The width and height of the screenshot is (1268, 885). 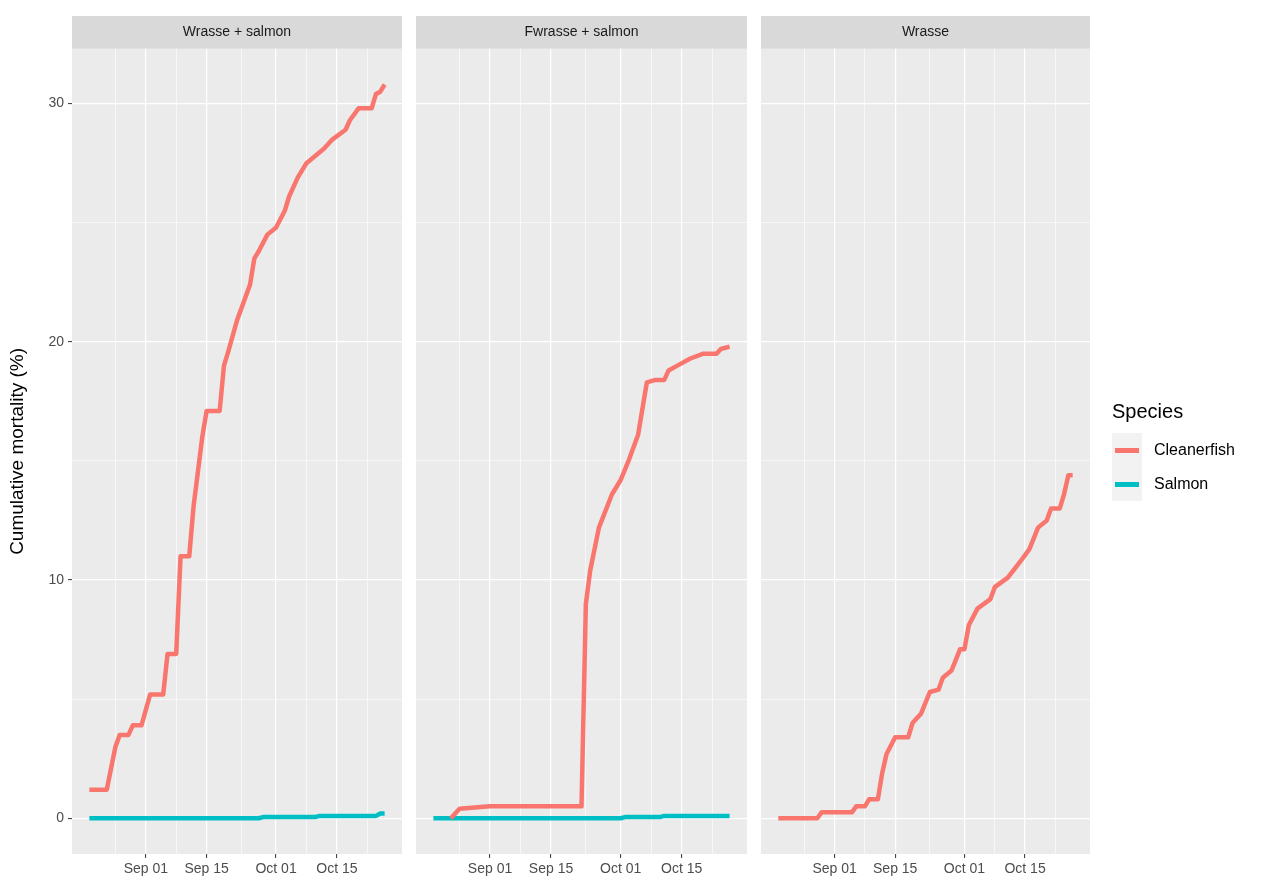 I want to click on chart-title: Fwrasse + salmon, so click(x=581, y=31).